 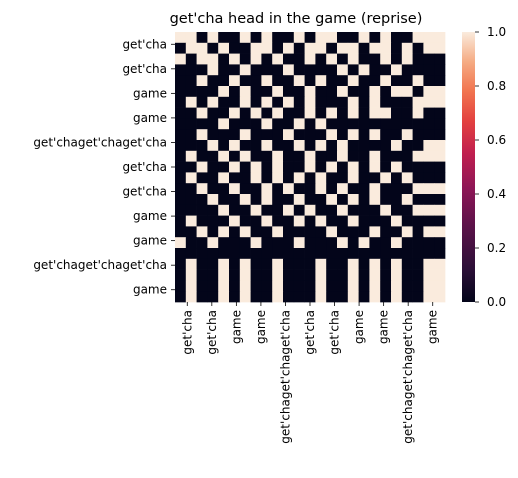 I want to click on colorbar-tick-label: 0.6, so click(x=496, y=140).